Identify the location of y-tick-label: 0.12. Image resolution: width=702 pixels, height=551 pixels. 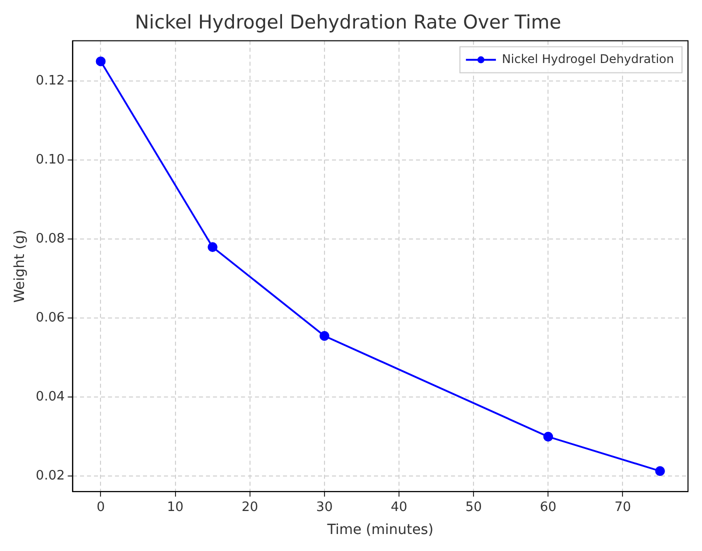
(50, 80).